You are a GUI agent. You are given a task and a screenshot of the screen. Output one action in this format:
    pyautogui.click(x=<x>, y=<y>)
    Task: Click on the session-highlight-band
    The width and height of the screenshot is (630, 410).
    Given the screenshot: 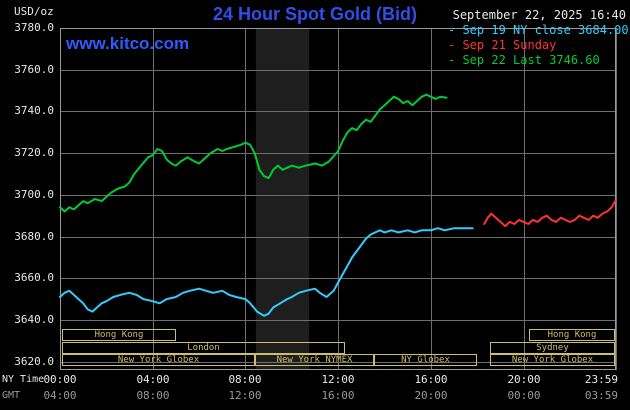 What is the action you would take?
    pyautogui.click(x=282, y=199)
    